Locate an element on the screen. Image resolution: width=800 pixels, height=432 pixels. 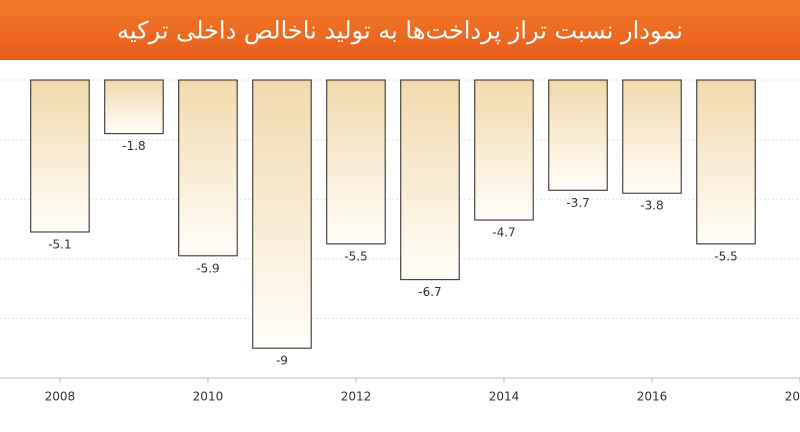
value-label: -4.7 is located at coordinates (503, 233).